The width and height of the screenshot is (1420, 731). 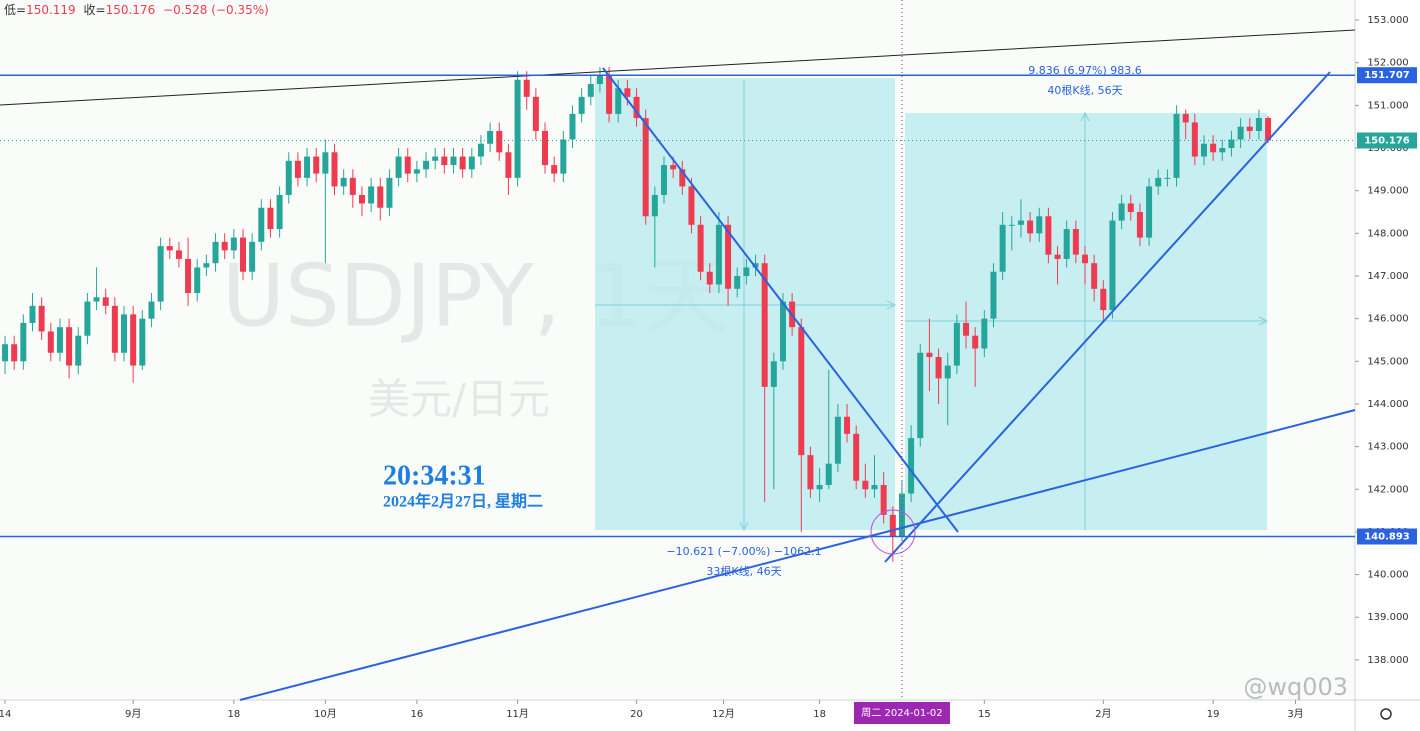 I want to click on y-tick-label: 152.000, so click(x=1387, y=63).